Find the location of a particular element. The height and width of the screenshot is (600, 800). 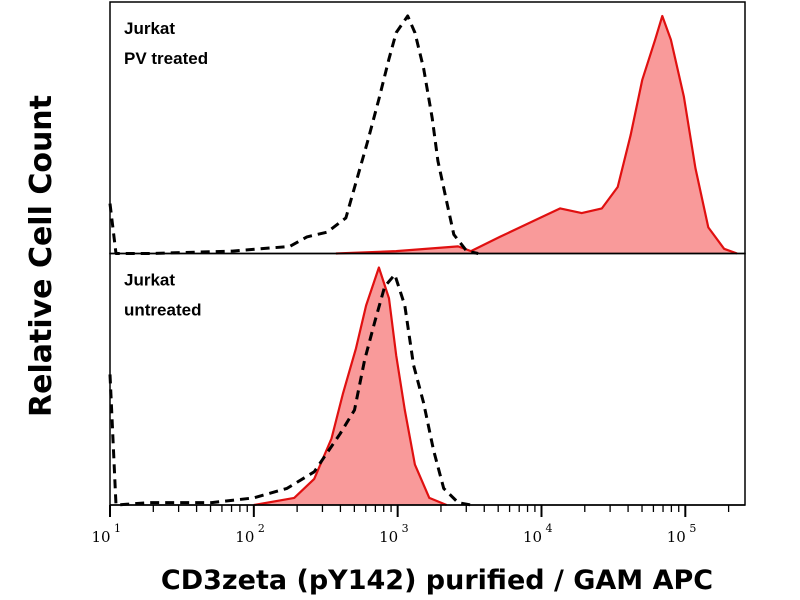

x-tick-exponent: 4 is located at coordinates (548, 528).